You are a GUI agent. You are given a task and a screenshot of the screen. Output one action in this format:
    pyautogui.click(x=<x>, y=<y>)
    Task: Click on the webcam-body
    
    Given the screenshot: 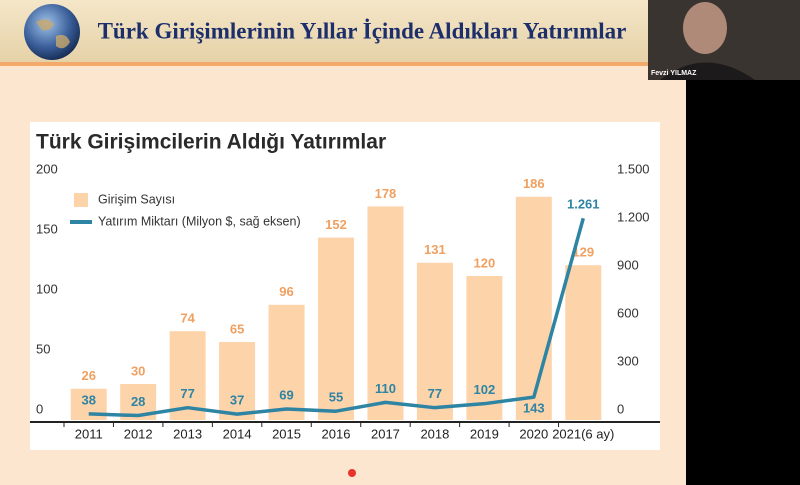 What is the action you would take?
    pyautogui.click(x=707, y=71)
    